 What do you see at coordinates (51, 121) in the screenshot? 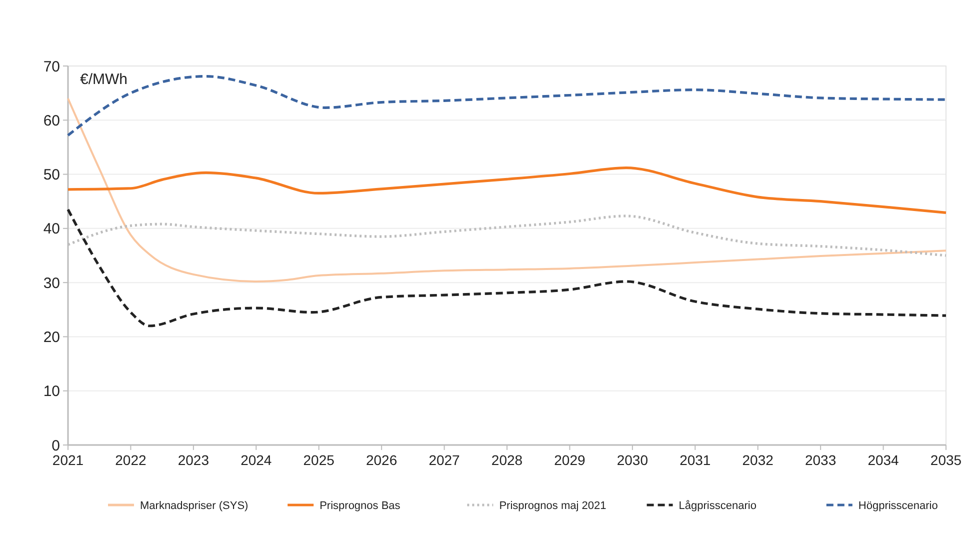
I see `y-tick-label: 60` at bounding box center [51, 121].